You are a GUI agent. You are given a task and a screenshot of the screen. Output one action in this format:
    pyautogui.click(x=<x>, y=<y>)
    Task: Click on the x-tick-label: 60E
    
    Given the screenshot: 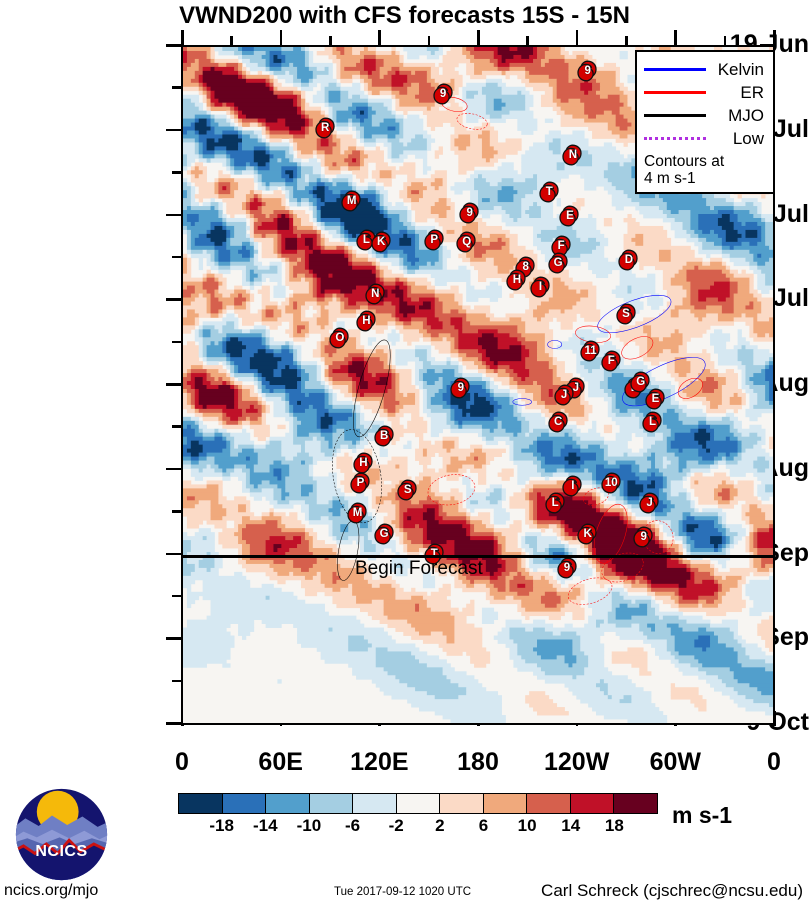 What is the action you would take?
    pyautogui.click(x=280, y=762)
    